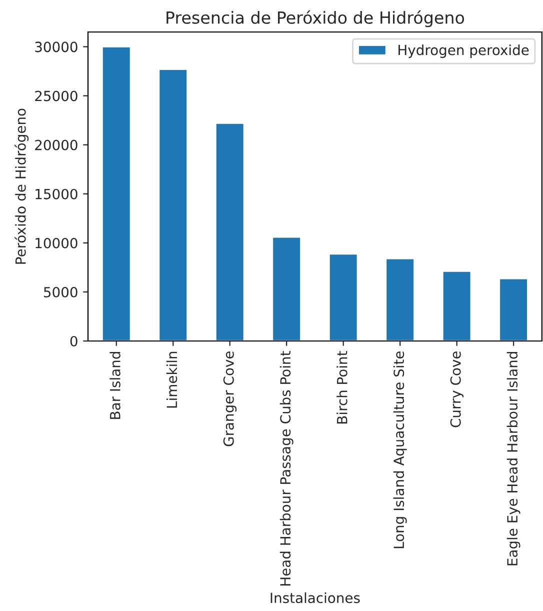  Describe the element at coordinates (315, 19) in the screenshot. I see `chart-title: Presencia de Peróxido de Hidrógeno` at that location.